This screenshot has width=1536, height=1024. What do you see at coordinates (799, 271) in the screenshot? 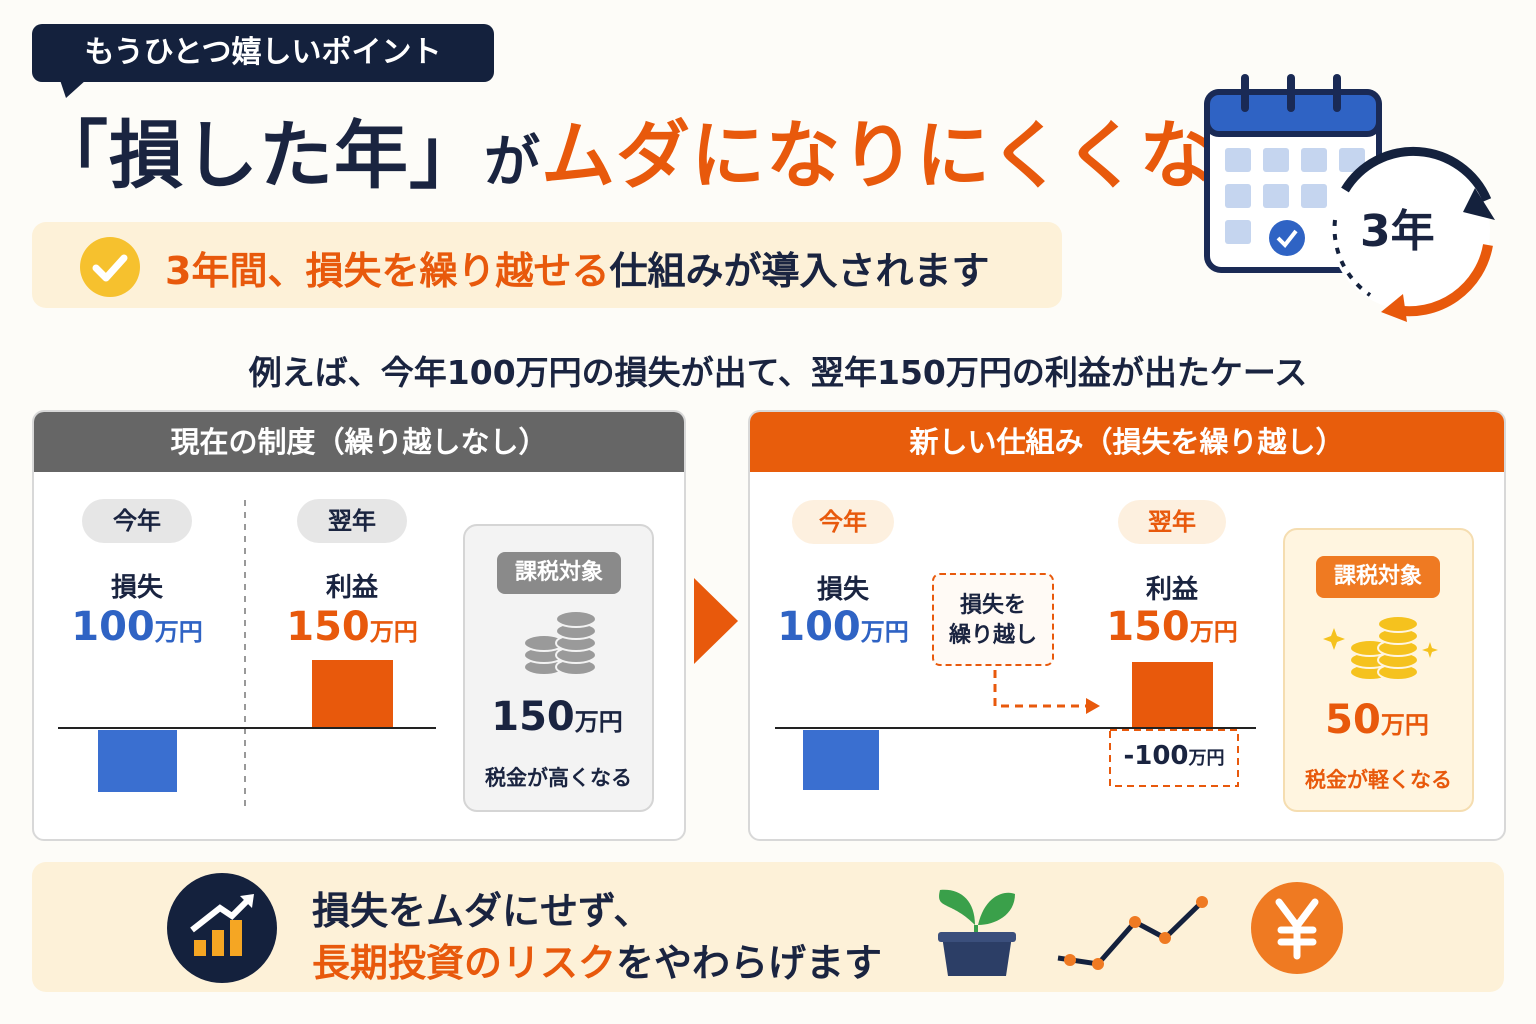
I see `subtitle-rest: 仕組みが導入されます` at bounding box center [799, 271].